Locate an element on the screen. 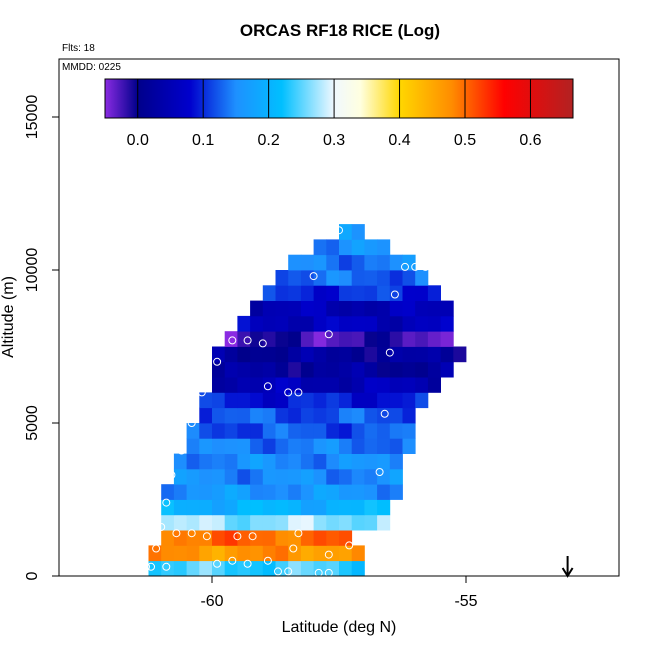 The width and height of the screenshot is (650, 650). chart-title: ORCAS RF18 RICE (Log) is located at coordinates (340, 30).